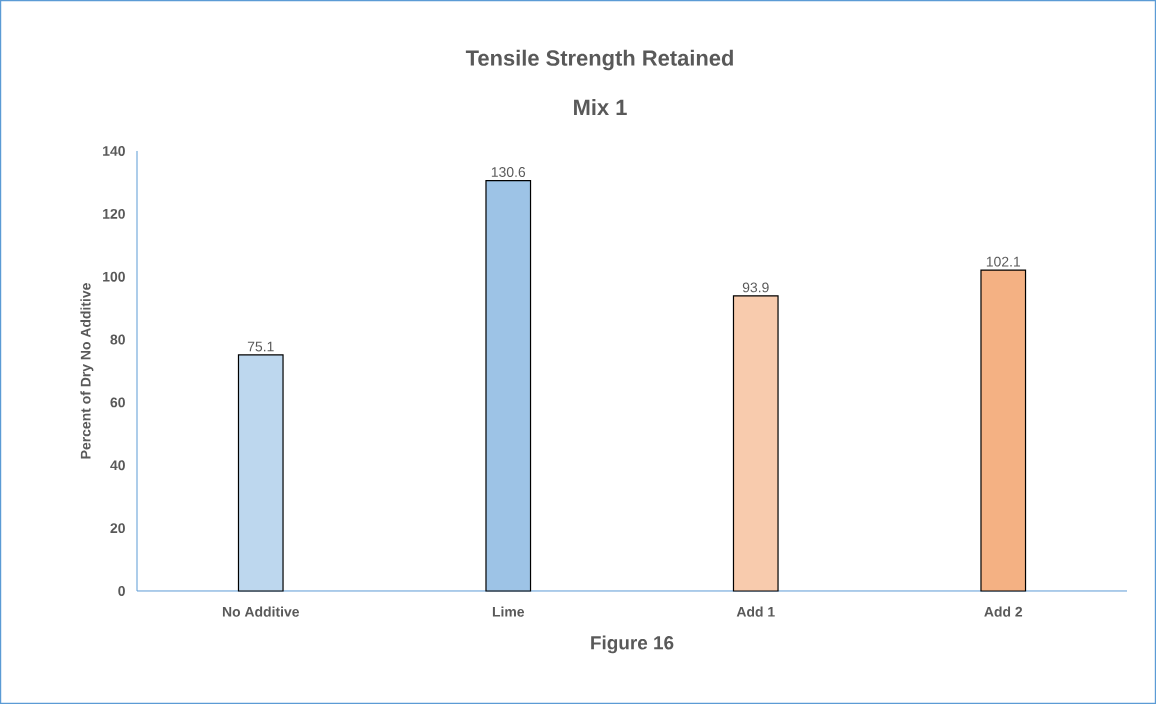 The height and width of the screenshot is (704, 1156). What do you see at coordinates (117, 402) in the screenshot?
I see `y-tick-label: 60` at bounding box center [117, 402].